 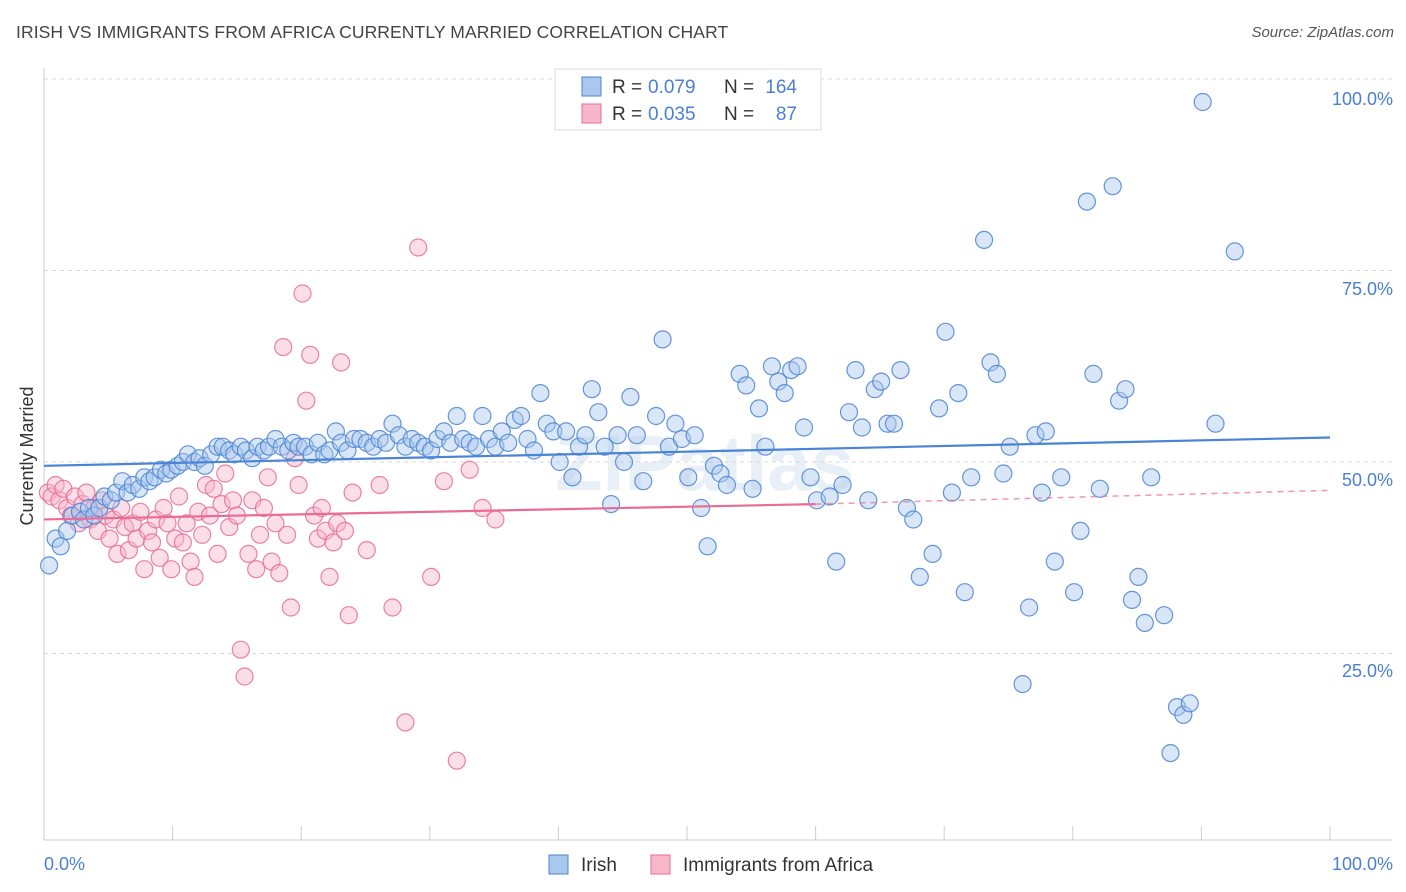 What do you see at coordinates (1362, 99) in the screenshot?
I see `y-tick-label-100: 100.0%` at bounding box center [1362, 99].